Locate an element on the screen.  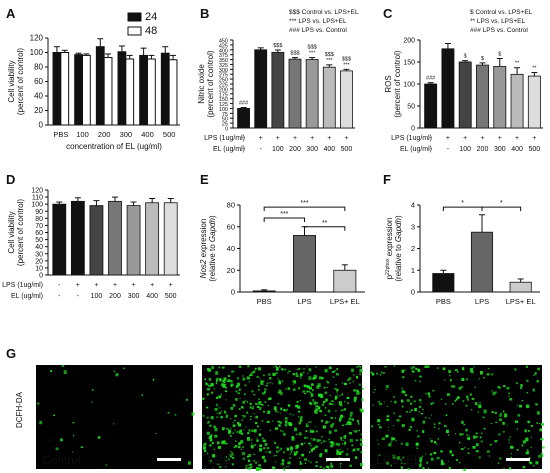
y-axis-label-part: Gapdh is located at coordinates (398, 229).